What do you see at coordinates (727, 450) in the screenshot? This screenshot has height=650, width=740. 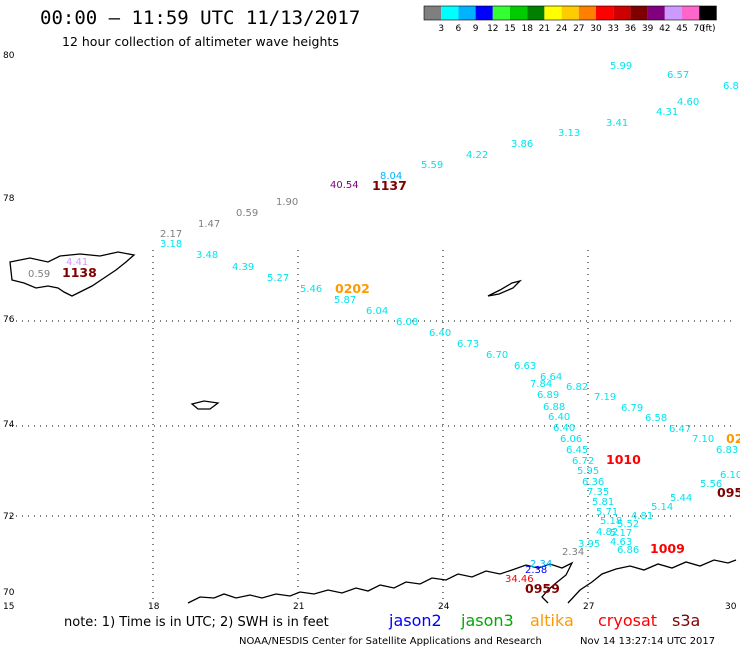 I see `wave-height-label: 6.83` at bounding box center [727, 450].